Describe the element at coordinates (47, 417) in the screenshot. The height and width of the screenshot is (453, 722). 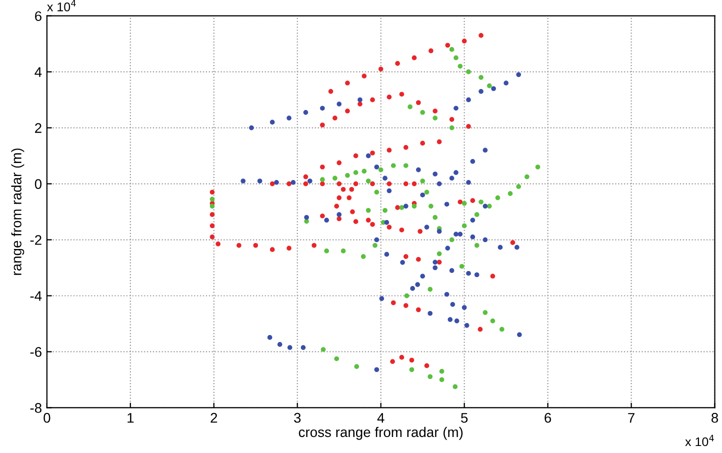
I see `x-tick-label: 0` at that location.